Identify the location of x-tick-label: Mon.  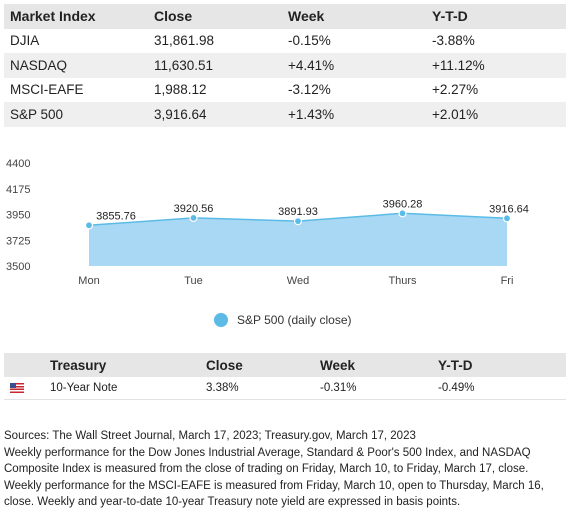
(88, 281).